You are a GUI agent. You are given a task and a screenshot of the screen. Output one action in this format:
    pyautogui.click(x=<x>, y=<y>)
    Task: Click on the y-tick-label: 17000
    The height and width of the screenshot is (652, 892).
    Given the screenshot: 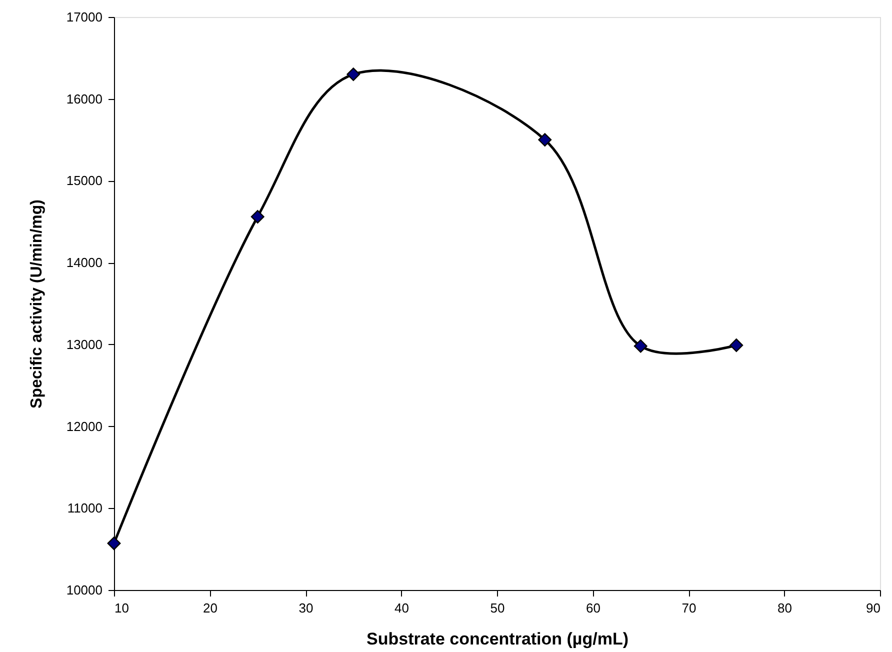 What is the action you would take?
    pyautogui.click(x=84, y=17)
    